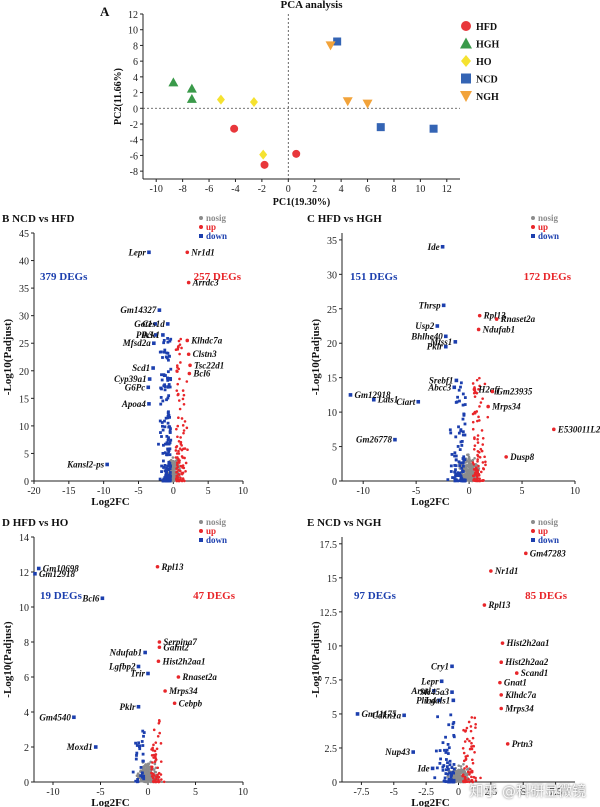 This screenshot has height=807, width=600. I want to click on deg-count-up: 257 DEGs, so click(218, 277).